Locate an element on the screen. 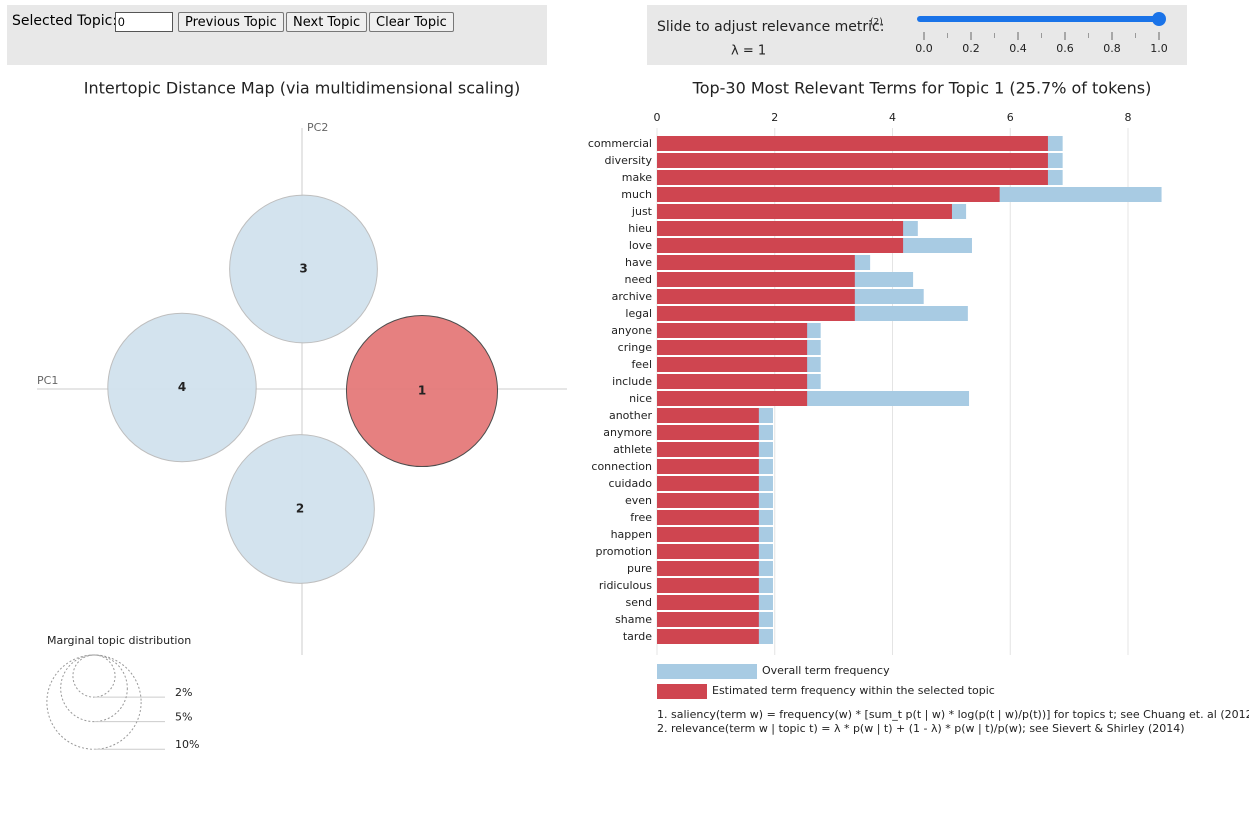  lambda-label: λ = 1 is located at coordinates (748, 51).